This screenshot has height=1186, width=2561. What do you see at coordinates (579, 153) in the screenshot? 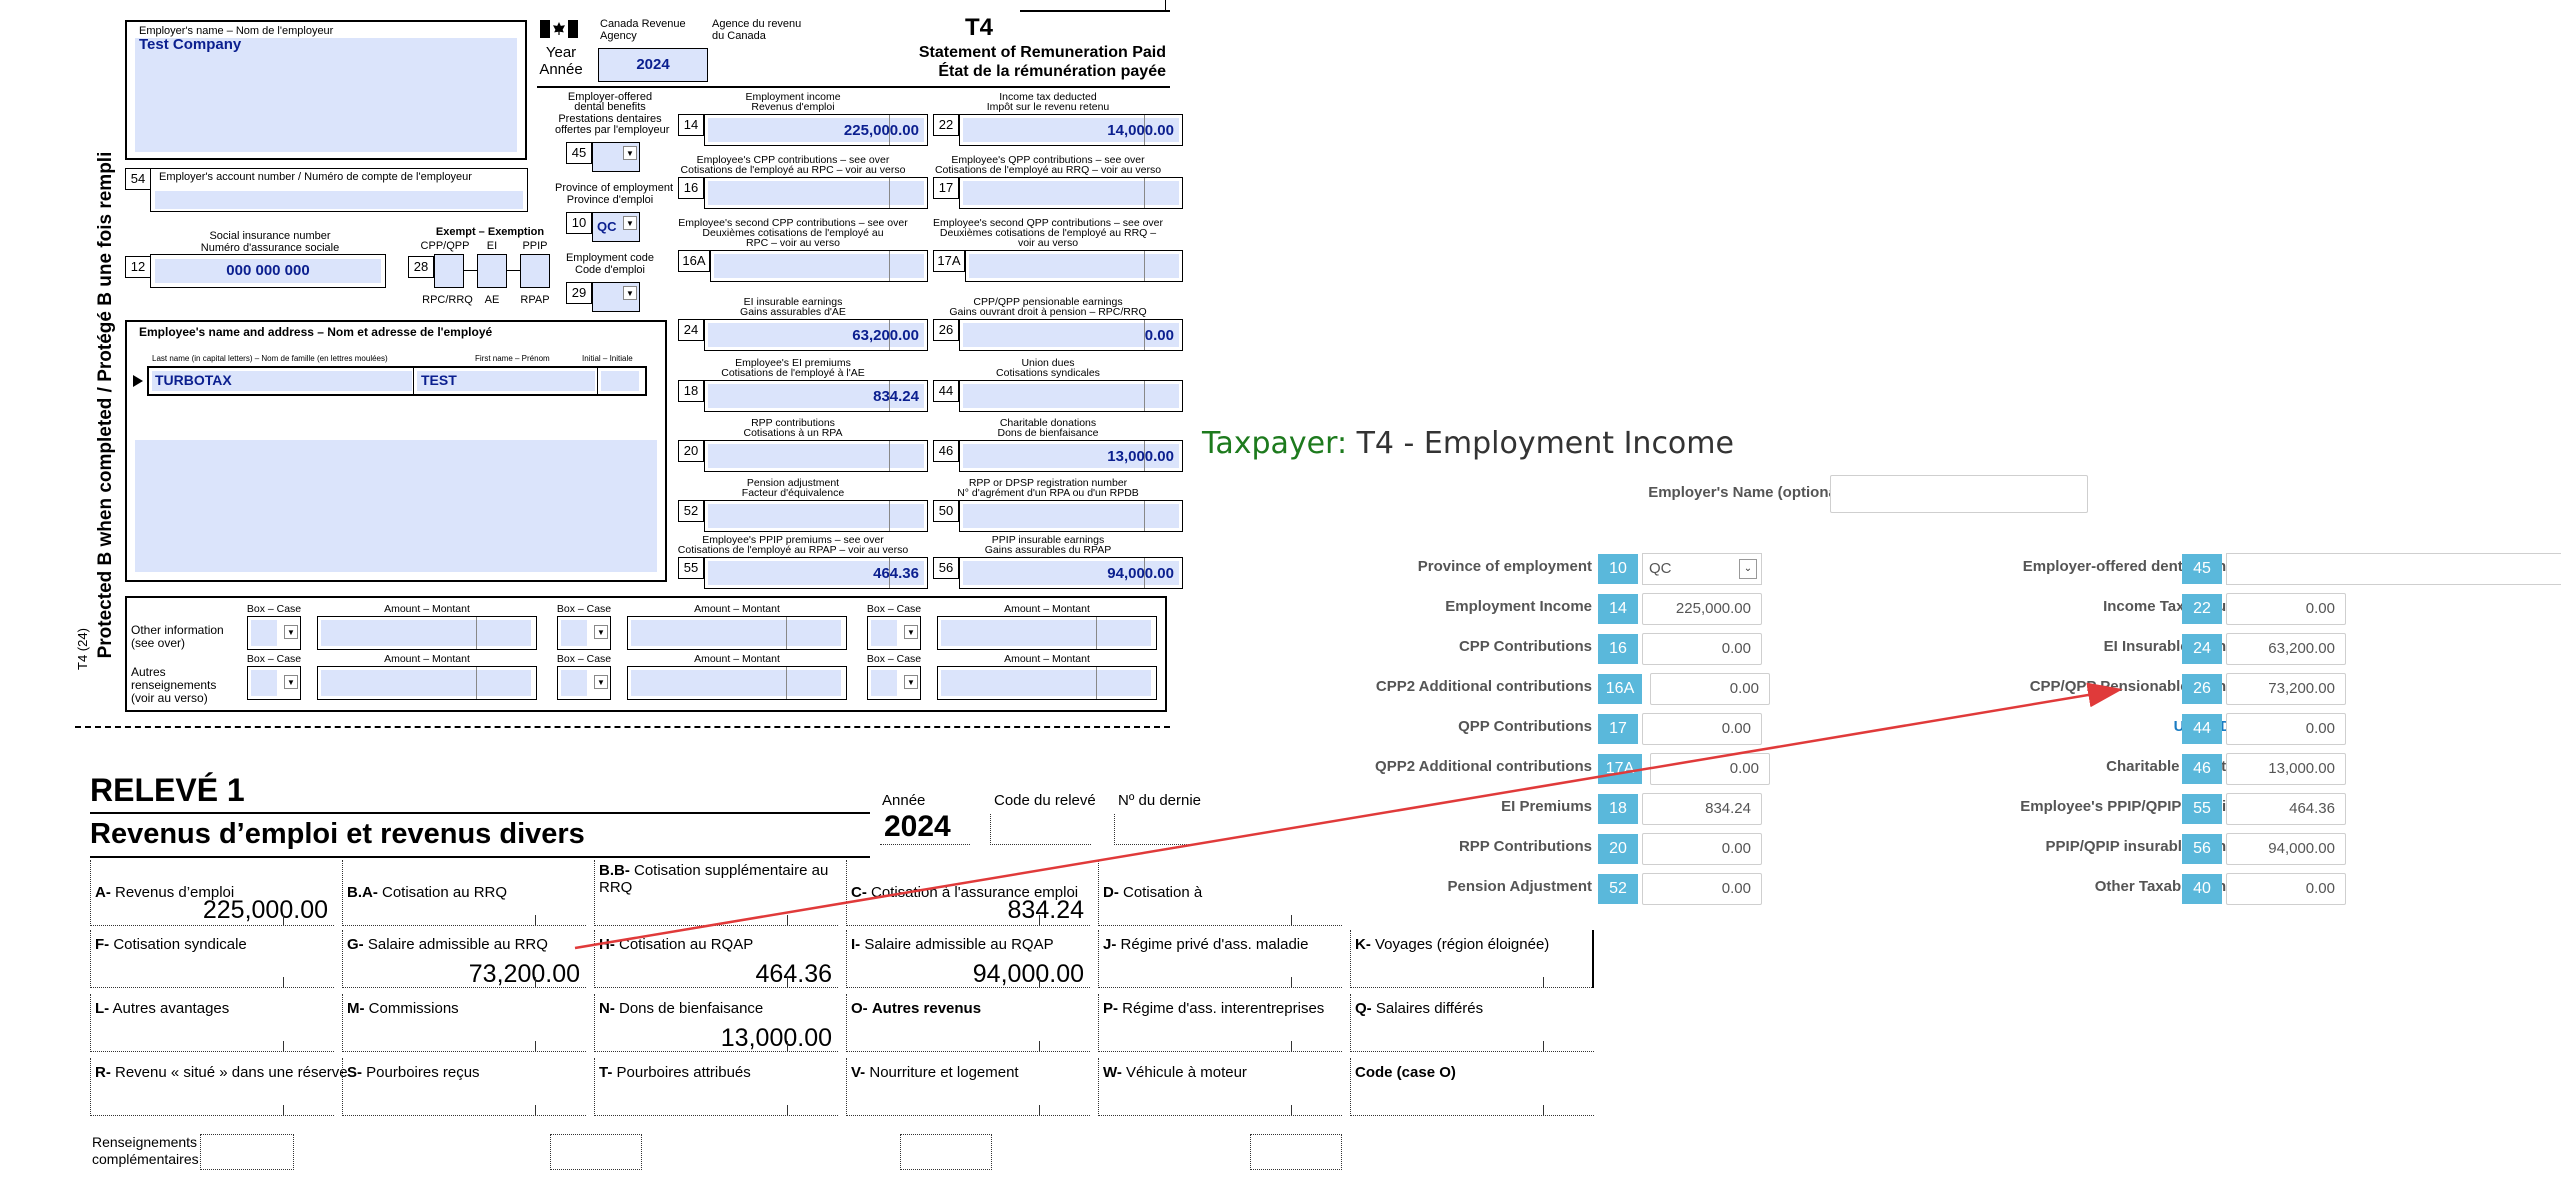
I see `box-45-number: 45` at bounding box center [579, 153].